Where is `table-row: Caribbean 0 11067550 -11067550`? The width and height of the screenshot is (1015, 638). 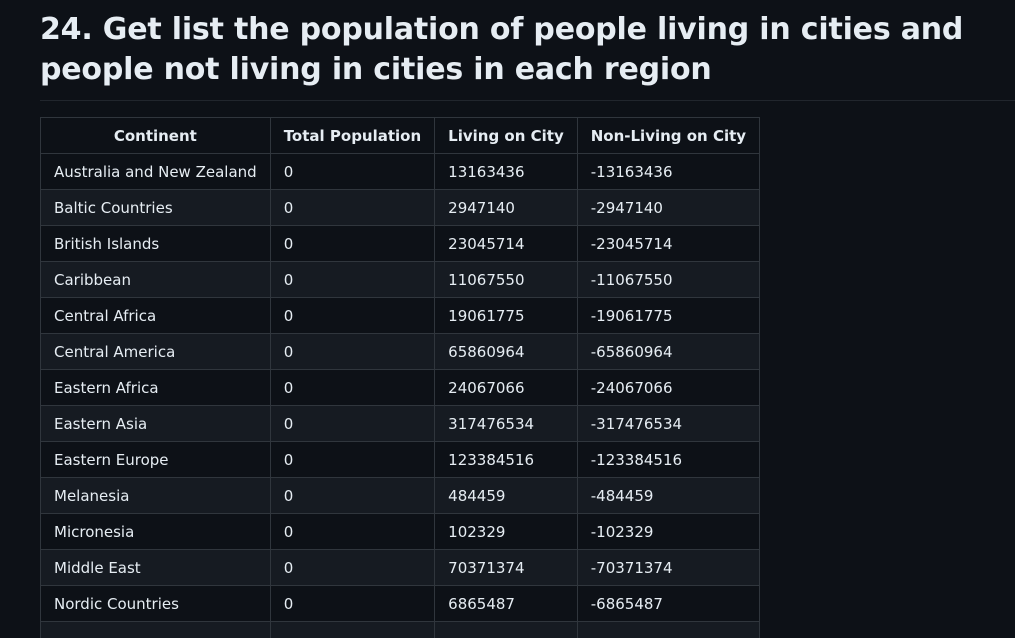
table-row: Caribbean 0 11067550 -11067550 is located at coordinates (400, 279).